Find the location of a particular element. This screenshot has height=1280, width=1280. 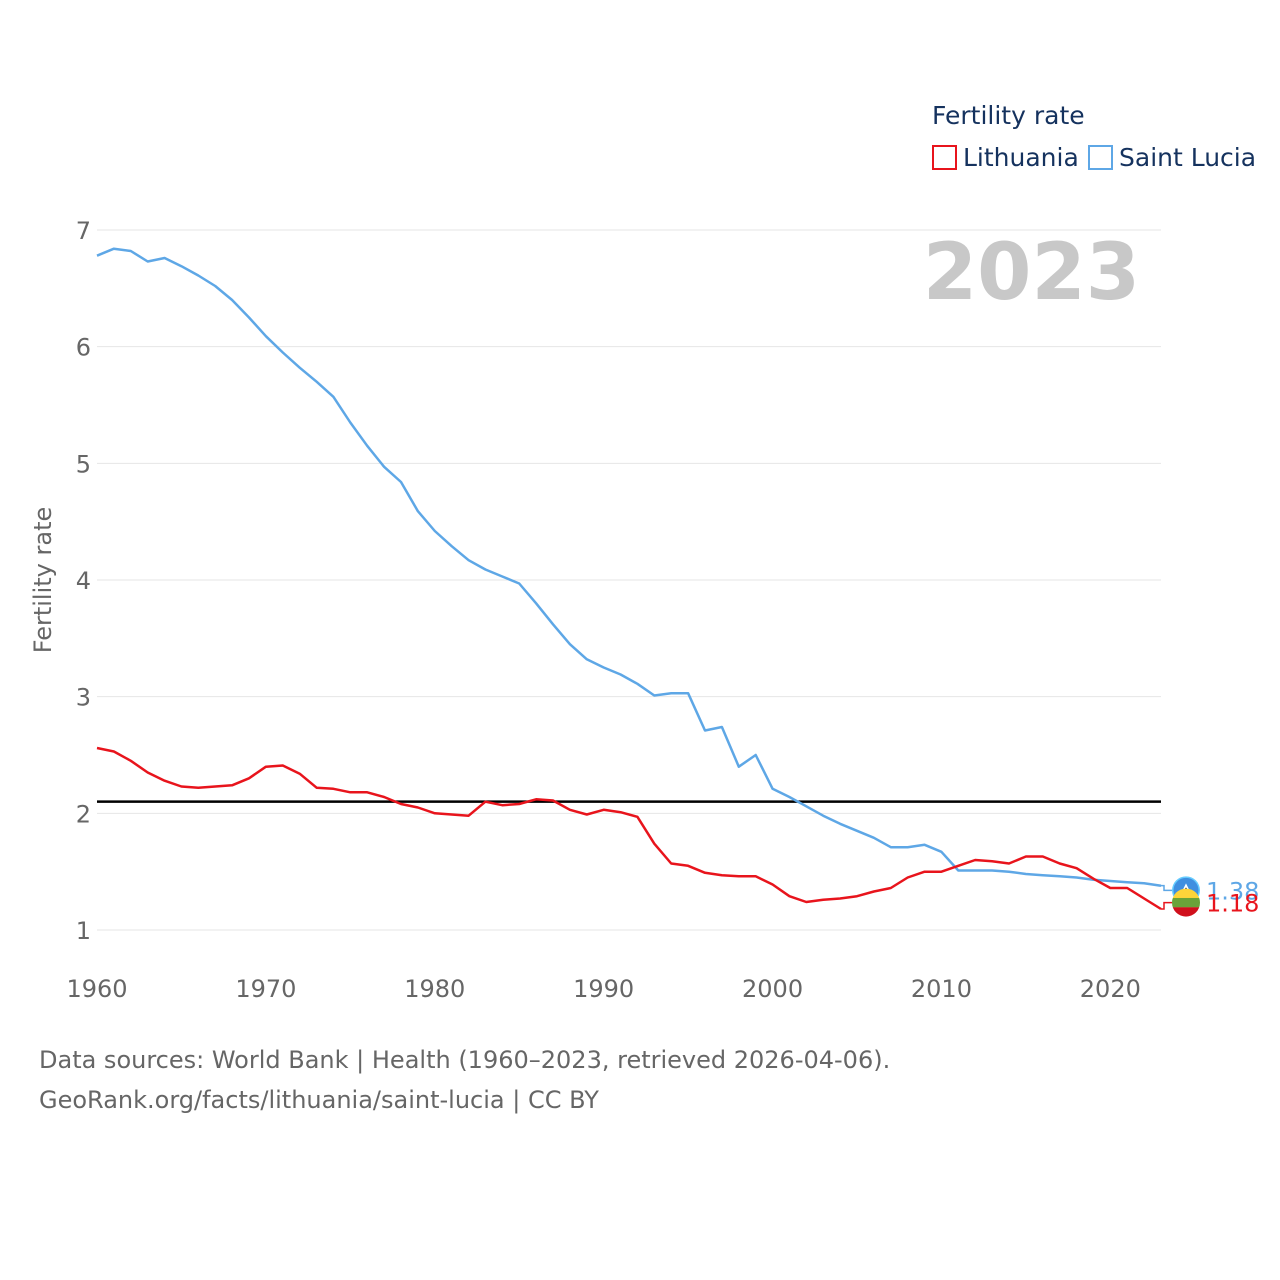

y-axis-label: Fertility rate is located at coordinates (43, 580).